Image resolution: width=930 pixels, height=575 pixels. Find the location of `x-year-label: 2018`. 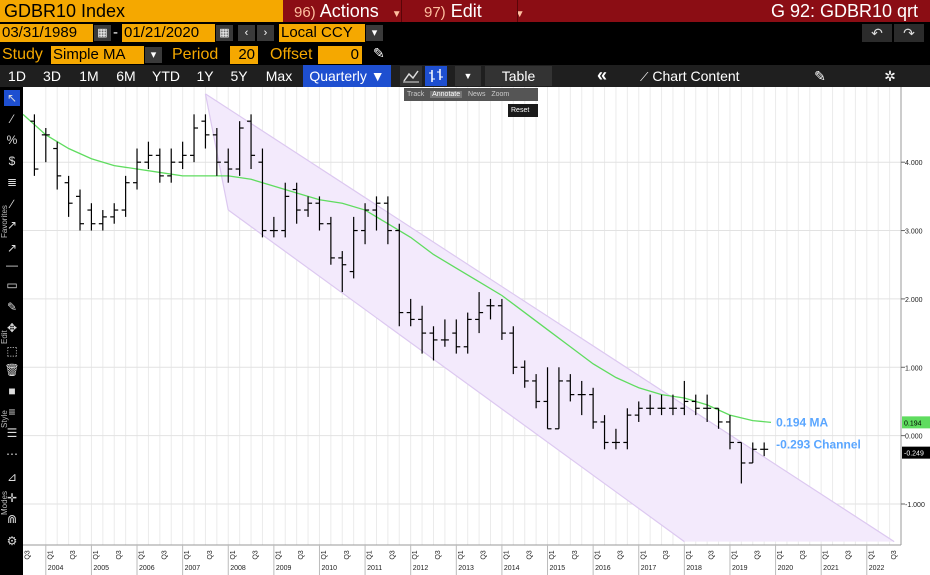

x-year-label: 2018 is located at coordinates (694, 568).